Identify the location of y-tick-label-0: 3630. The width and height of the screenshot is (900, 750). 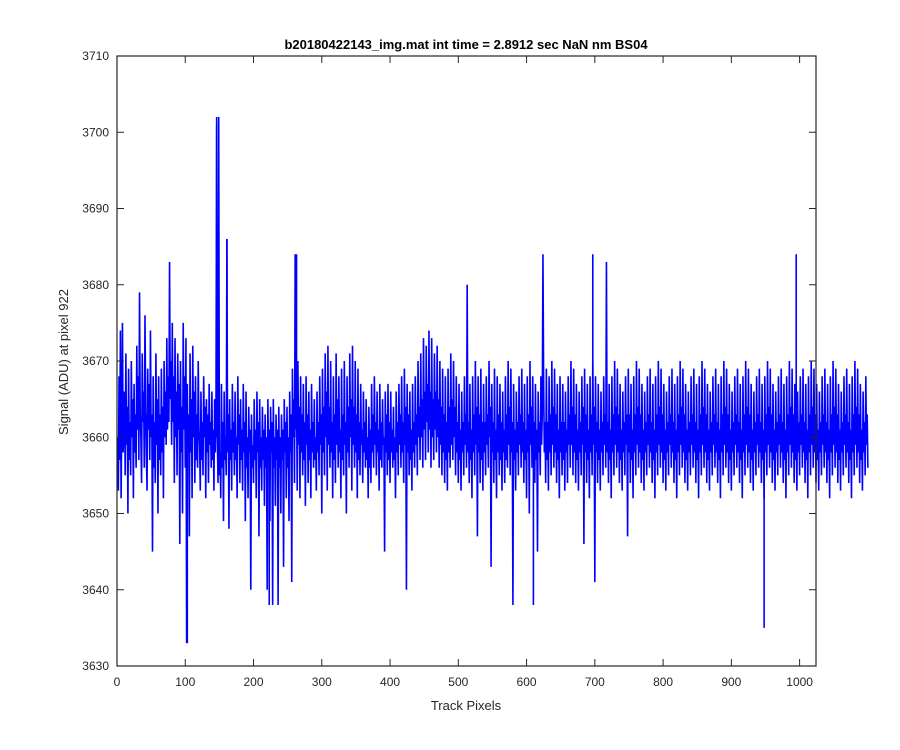
(95, 666).